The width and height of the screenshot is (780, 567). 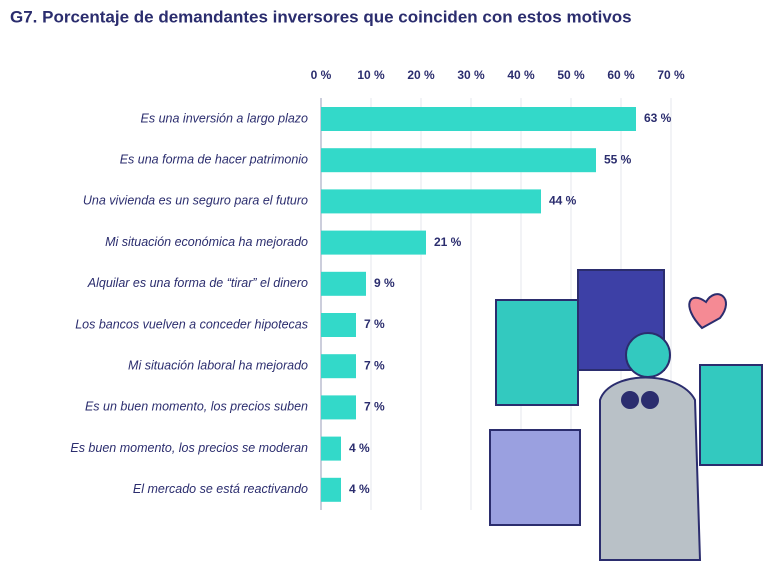 I want to click on x-tick-label: 70 %, so click(x=671, y=75).